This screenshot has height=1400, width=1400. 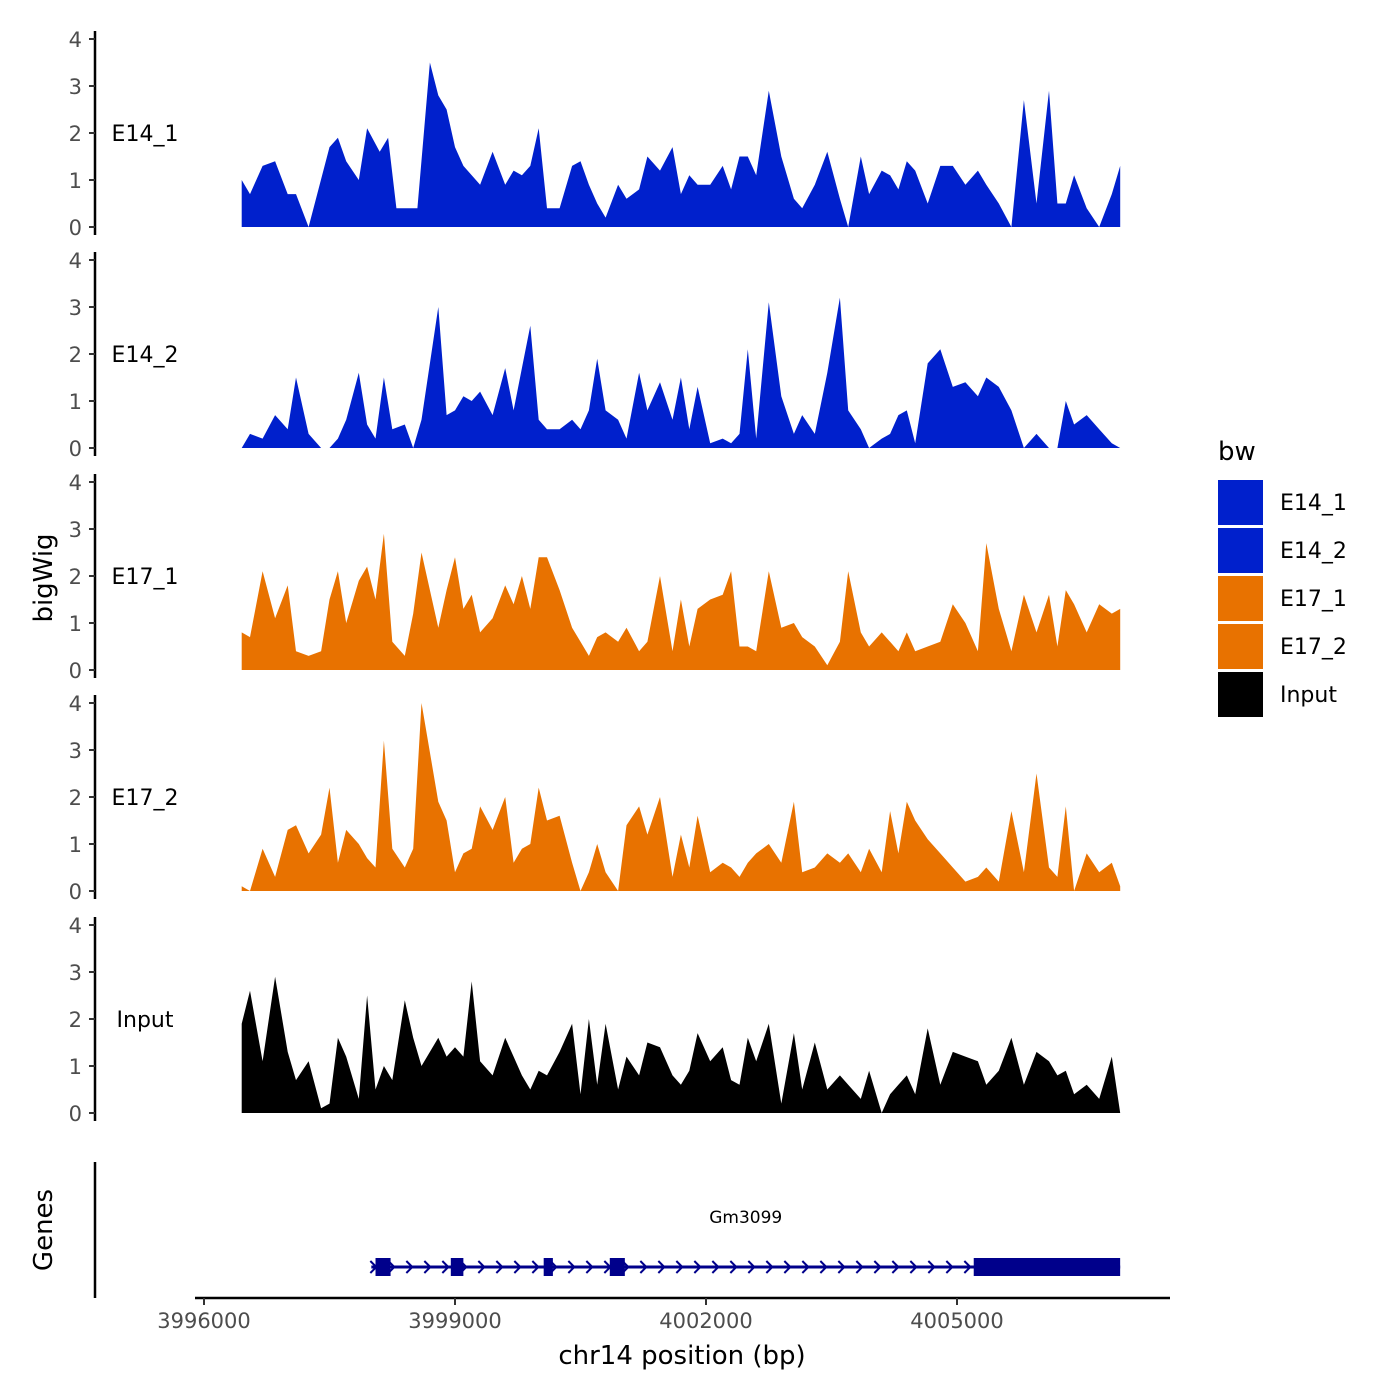 I want to click on legend-item-Input: Input, so click(x=1277, y=694).